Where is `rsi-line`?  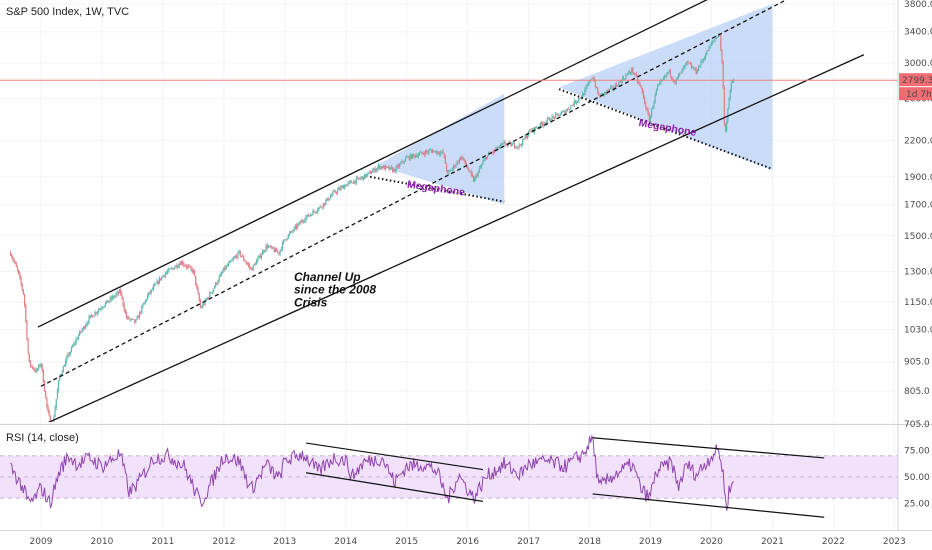
rsi-line is located at coordinates (372, 472).